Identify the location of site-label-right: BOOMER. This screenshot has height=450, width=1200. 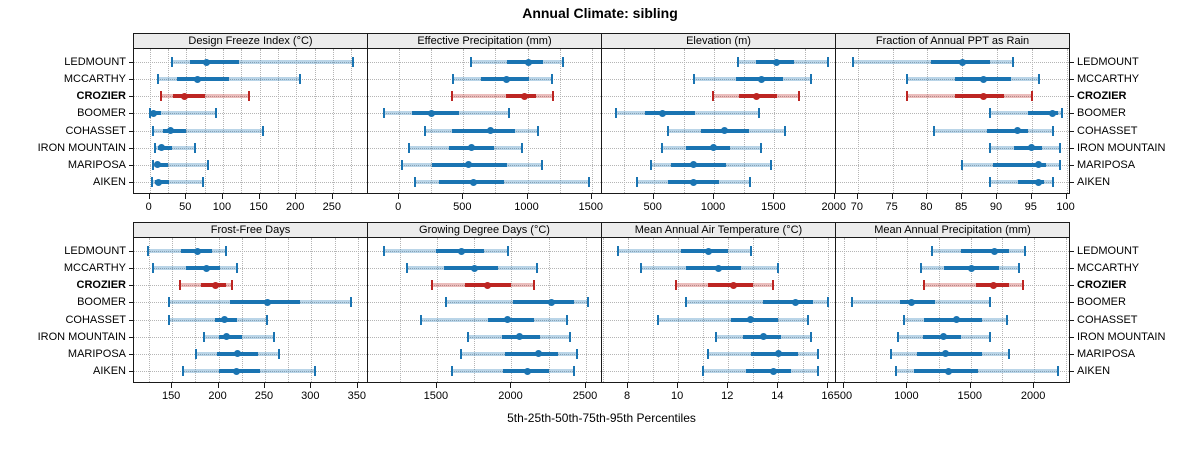
(1101, 302).